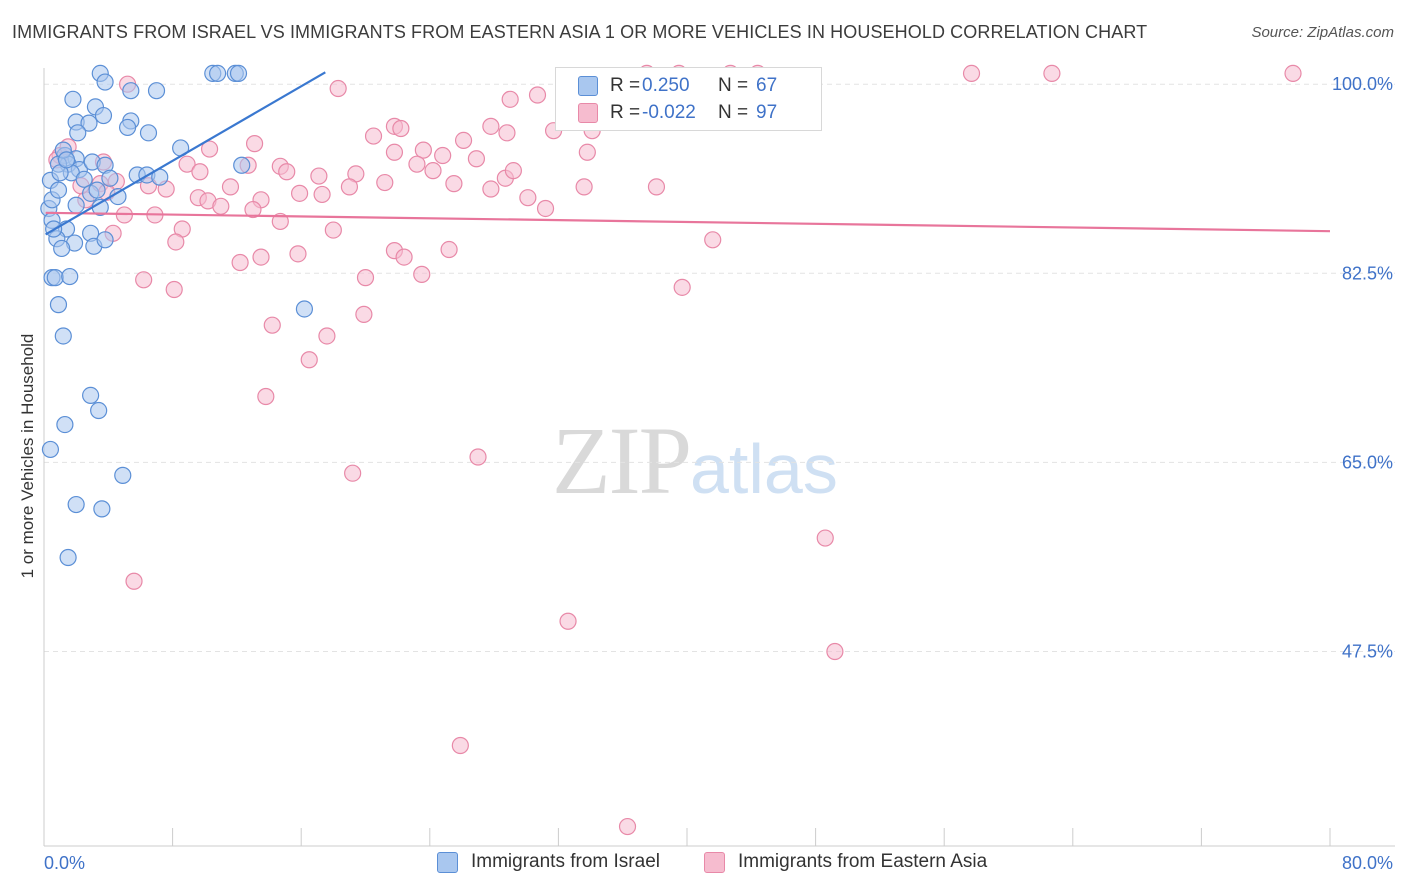  I want to click on x-tick-label: 0.0%, so click(64, 863).